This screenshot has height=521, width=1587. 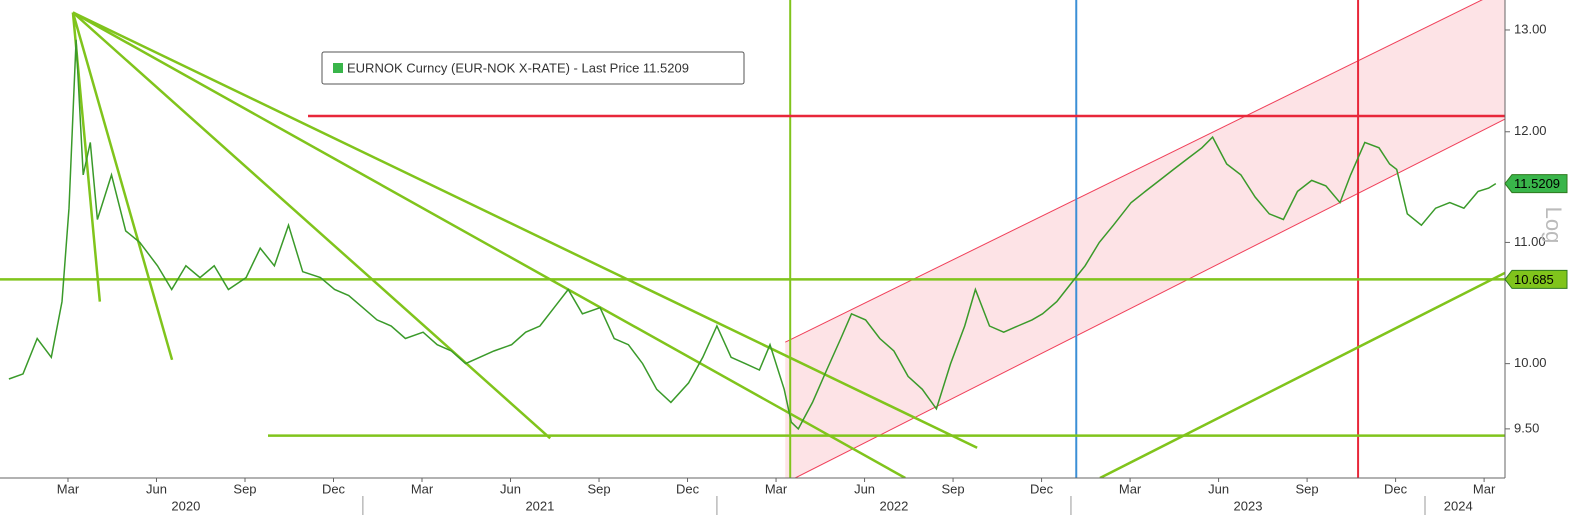 What do you see at coordinates (1530, 241) in the screenshot?
I see `y-tick-label: 11.00` at bounding box center [1530, 241].